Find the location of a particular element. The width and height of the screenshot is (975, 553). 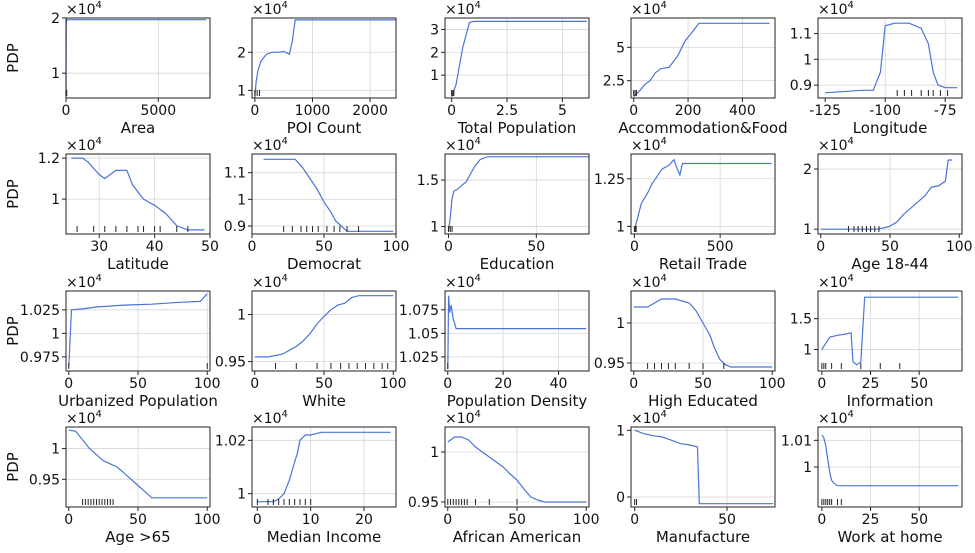

x-axis-label: POI Count is located at coordinates (324, 128).